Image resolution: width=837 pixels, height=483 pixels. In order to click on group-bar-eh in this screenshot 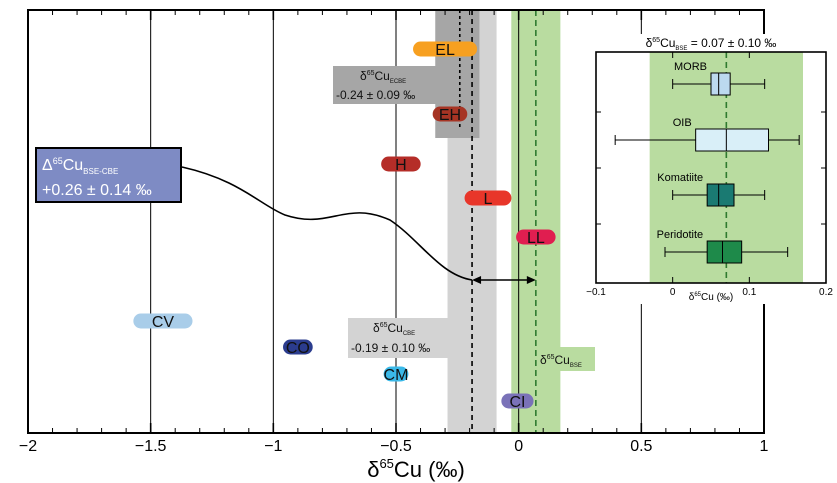, I will do `click(450, 114)`.